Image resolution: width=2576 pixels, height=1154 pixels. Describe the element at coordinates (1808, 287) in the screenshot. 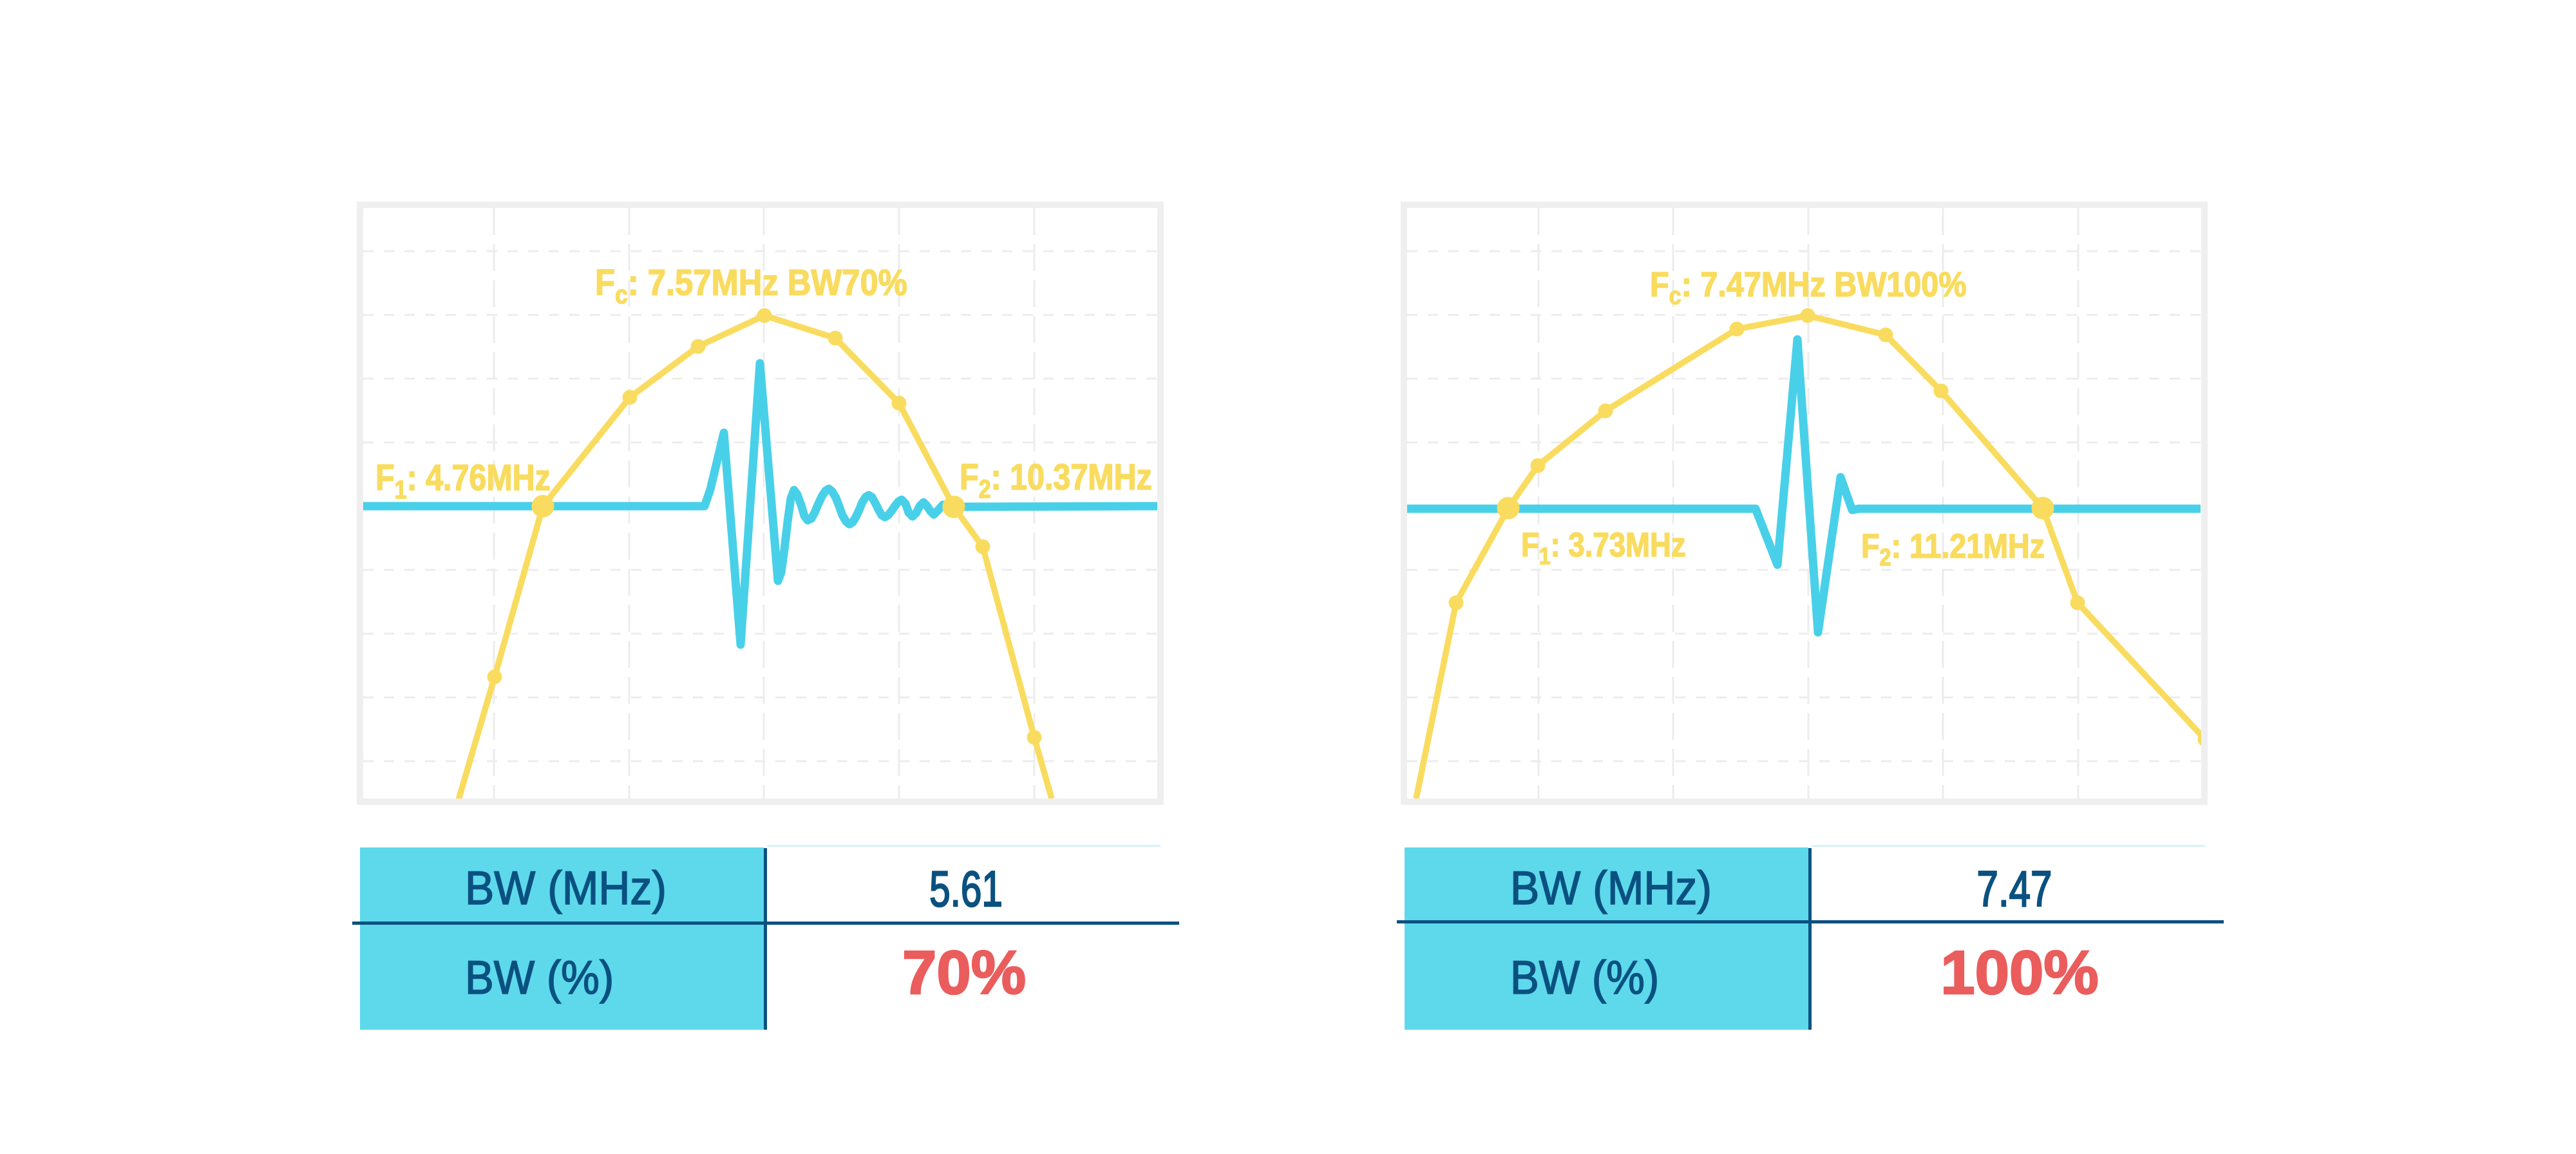

I see `svg-text: Fc: 7.47MHz BW100%` at that location.